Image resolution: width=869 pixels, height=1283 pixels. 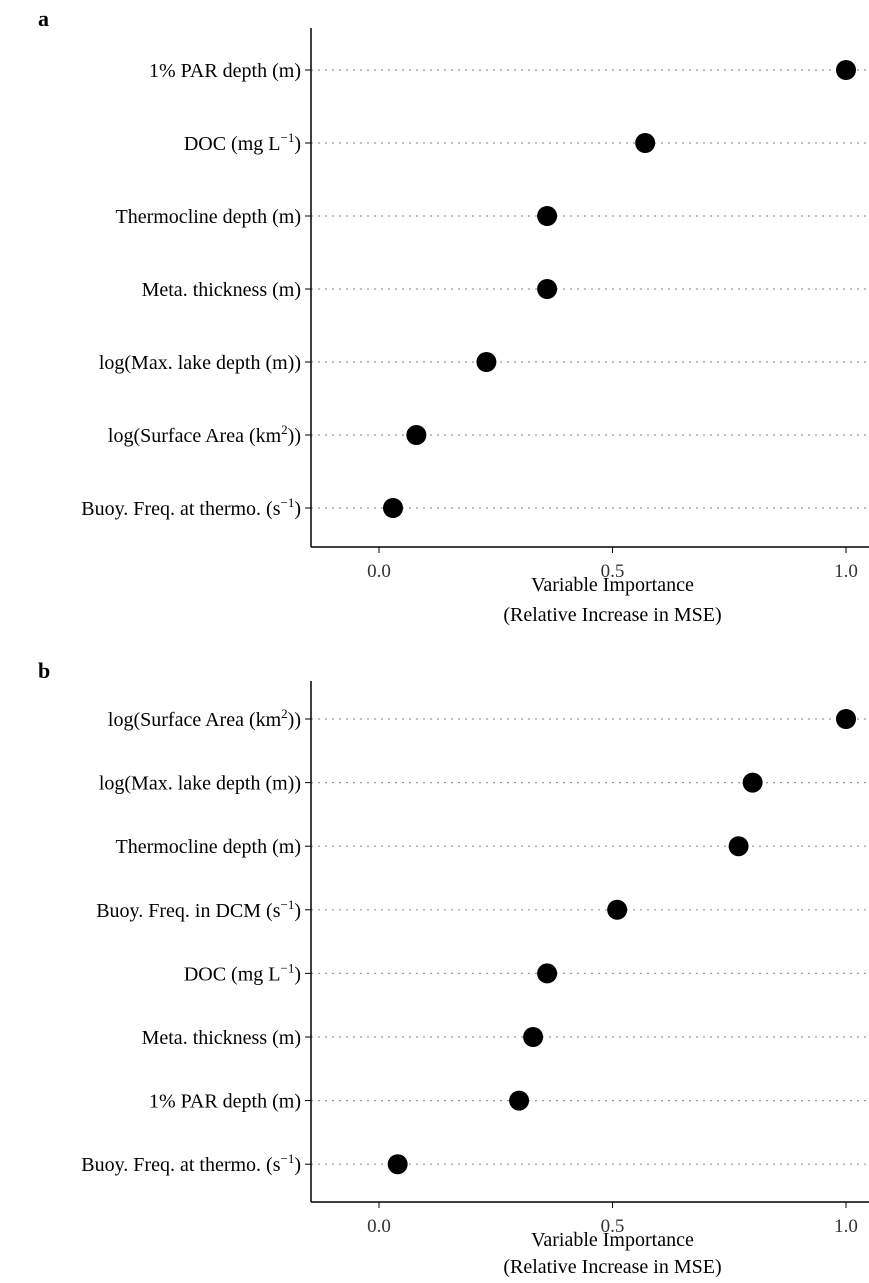 I want to click on panel-letter: a, so click(x=43, y=18).